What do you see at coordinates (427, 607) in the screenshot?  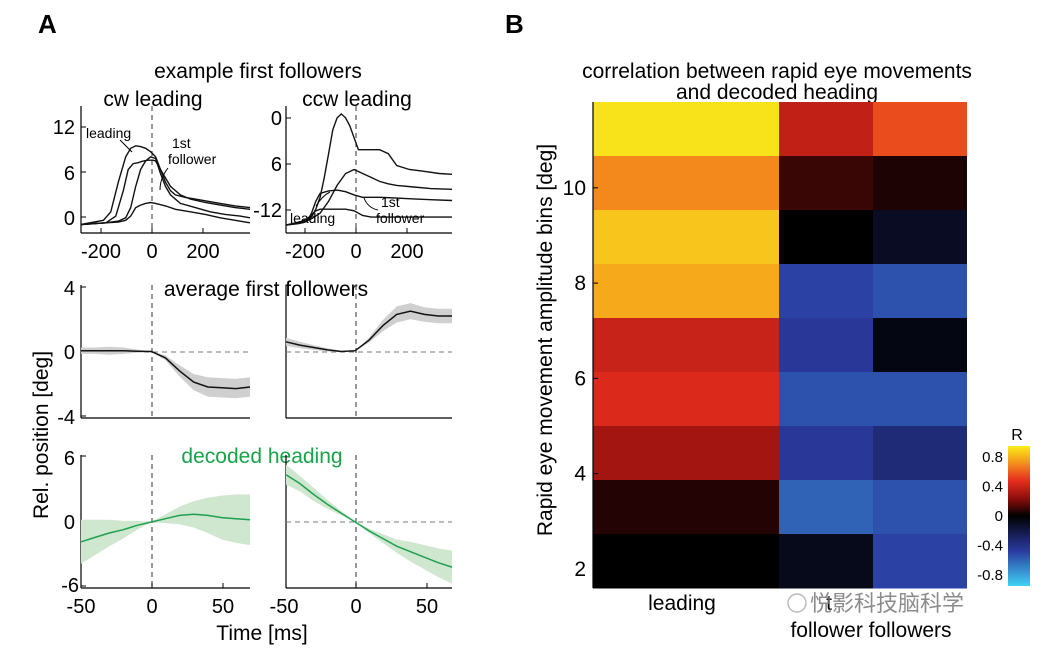 I see `xtick-br-50: 50` at bounding box center [427, 607].